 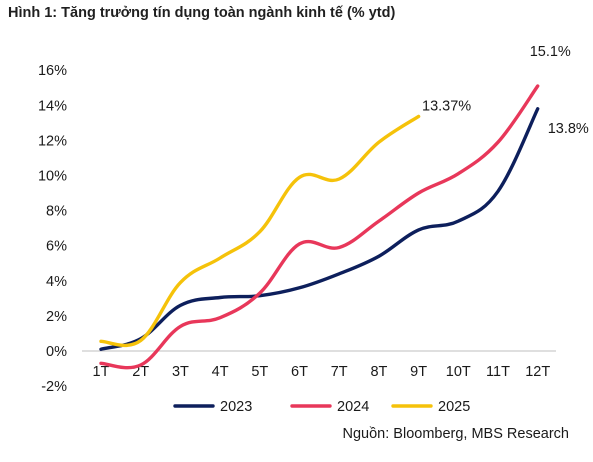 What do you see at coordinates (458, 372) in the screenshot?
I see `x-tick-label: 10T` at bounding box center [458, 372].